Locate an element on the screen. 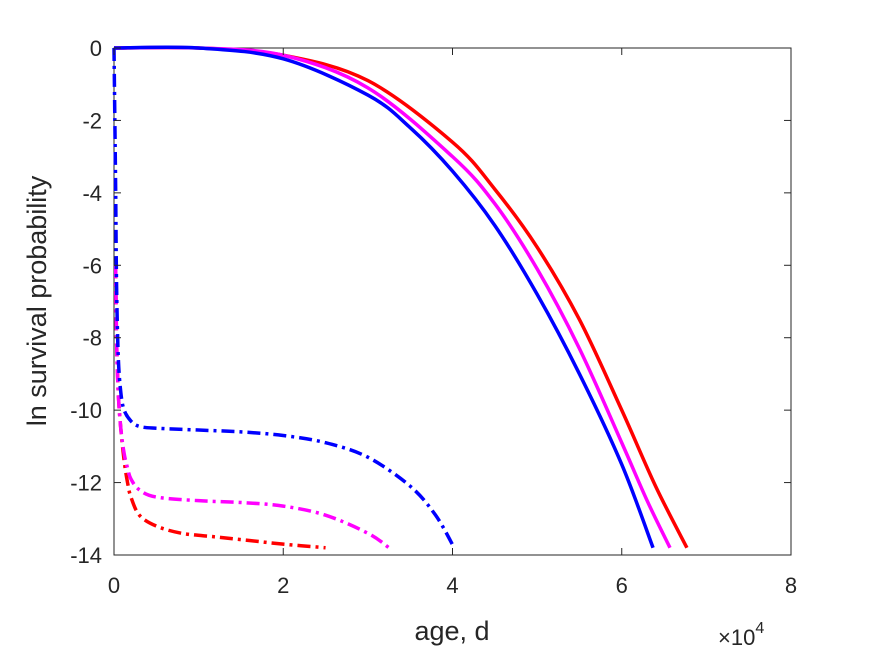 The image size is (875, 656). y-tick-label: -4 is located at coordinates (92, 193).